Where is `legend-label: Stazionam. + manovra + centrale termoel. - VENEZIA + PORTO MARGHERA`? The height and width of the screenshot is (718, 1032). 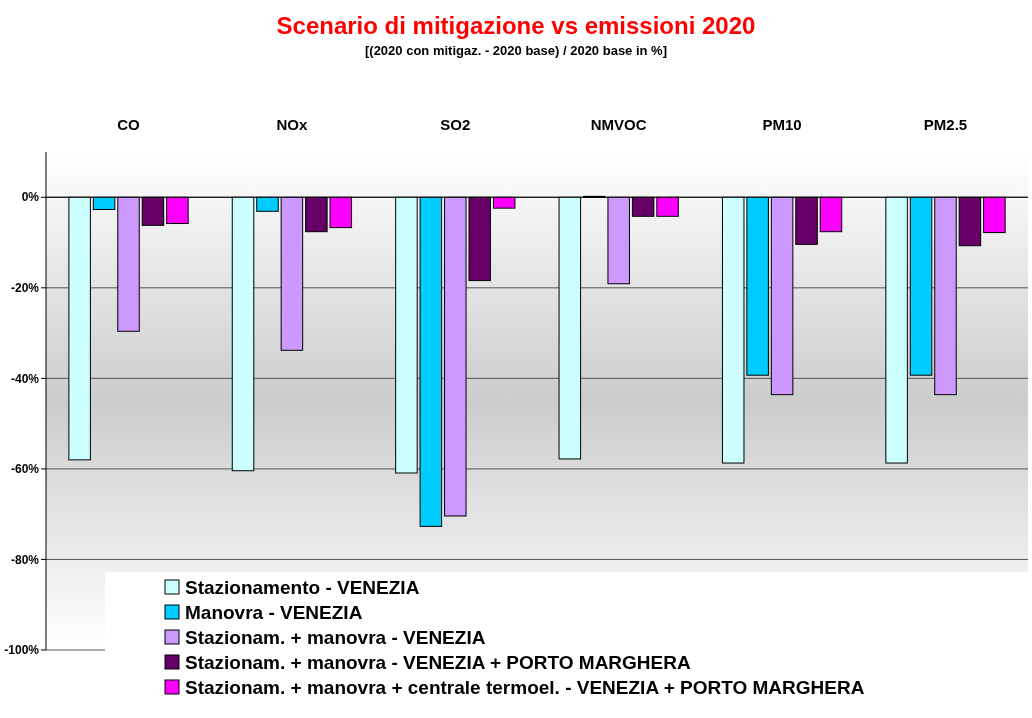
legend-label: Stazionam. + manovra + centrale termoel. - VENEZIA + PORTO MARGHERA is located at coordinates (525, 687).